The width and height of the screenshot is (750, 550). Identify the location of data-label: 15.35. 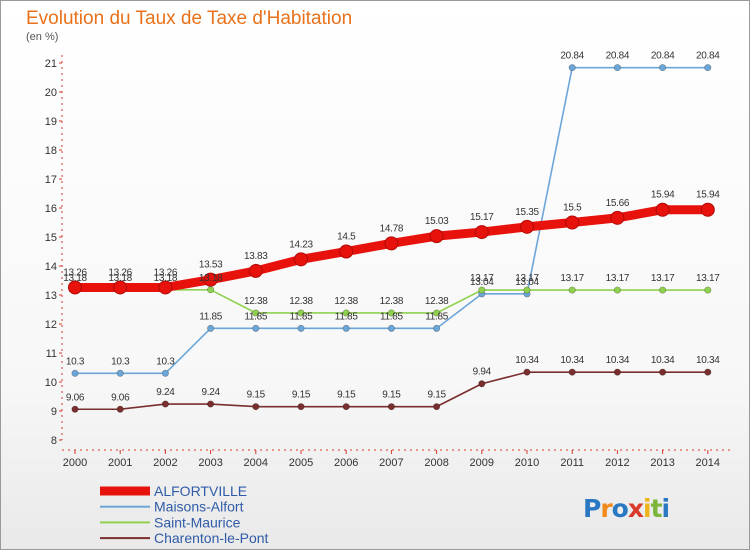
(527, 212).